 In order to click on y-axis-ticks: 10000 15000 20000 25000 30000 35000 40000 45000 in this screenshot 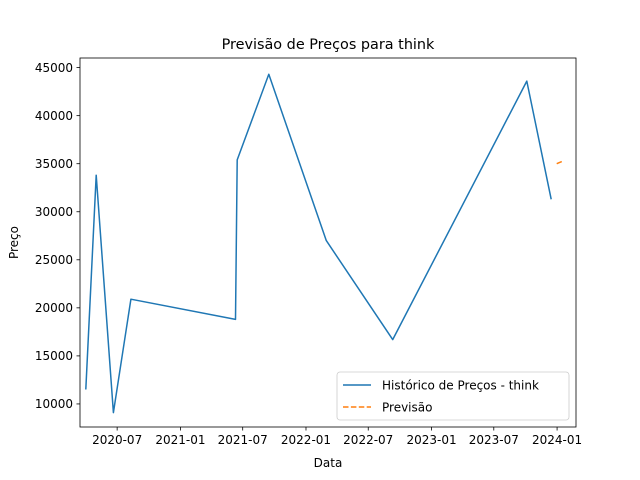, I will do `click(57, 236)`.